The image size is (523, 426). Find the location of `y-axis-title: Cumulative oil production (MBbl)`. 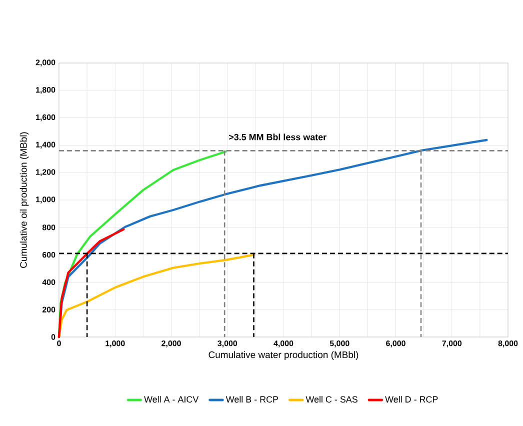

y-axis-title: Cumulative oil production (MBbl) is located at coordinates (24, 200).